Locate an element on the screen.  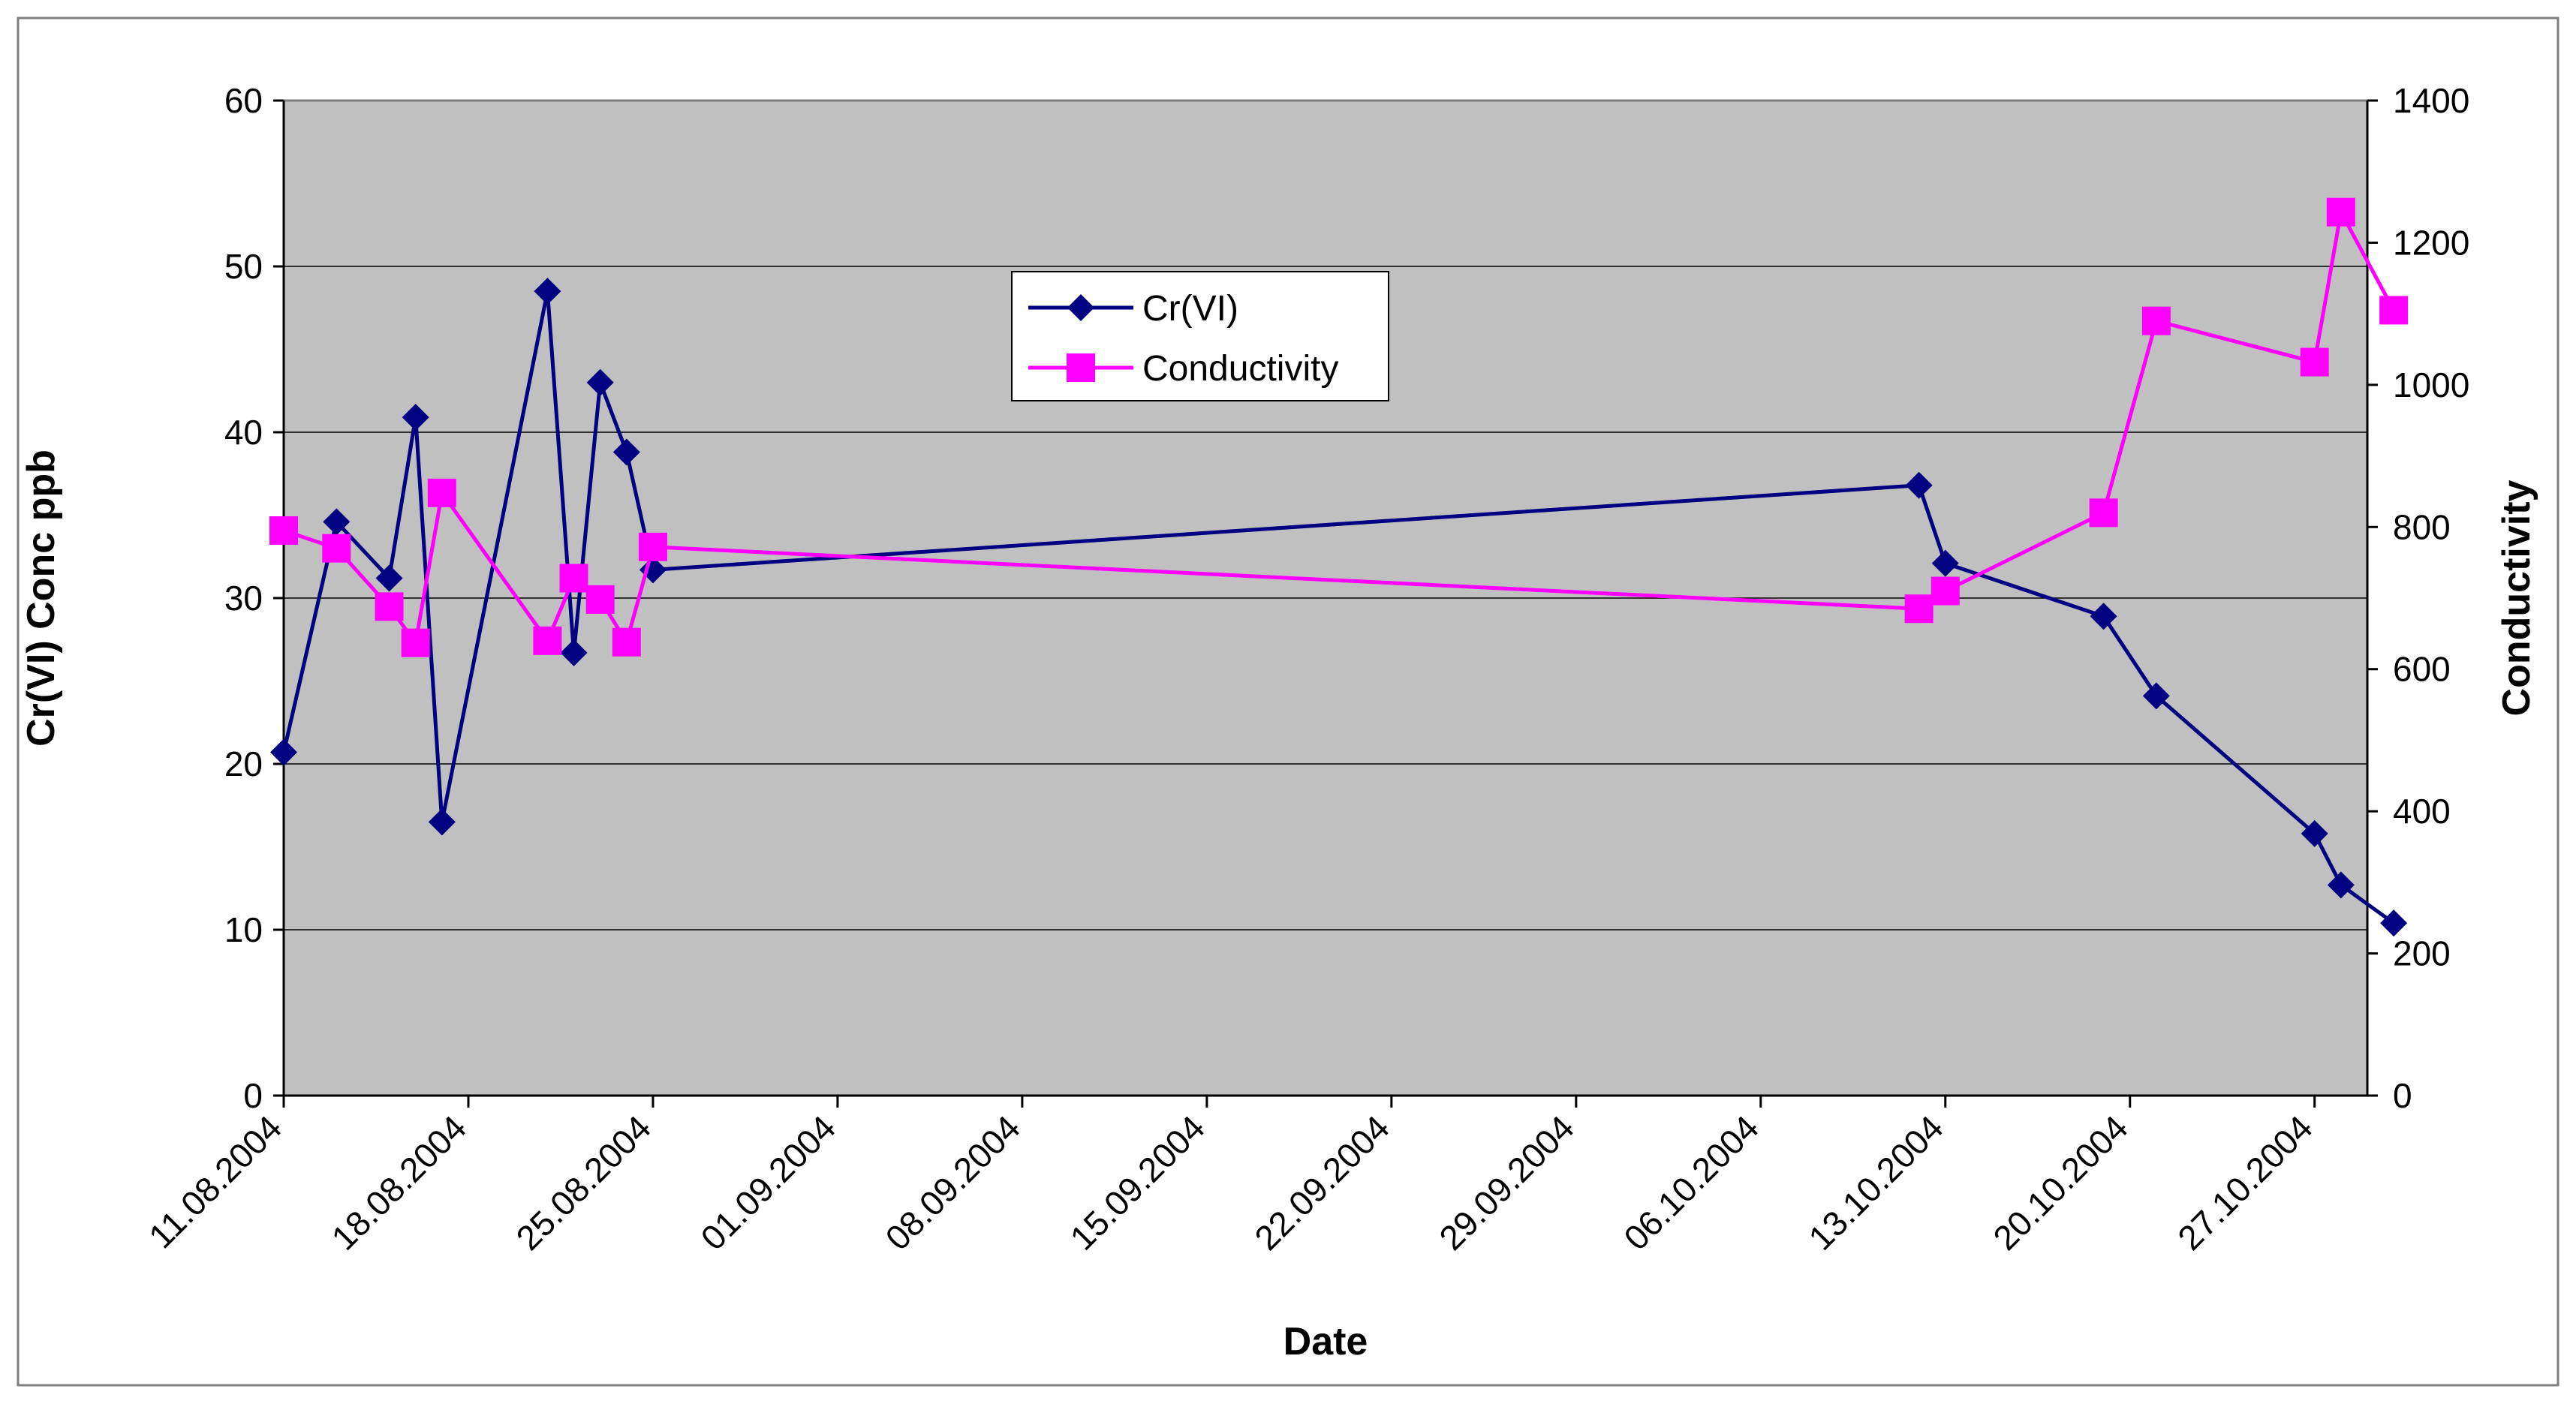
y-right-tick-label: 0 is located at coordinates (2402, 1095).